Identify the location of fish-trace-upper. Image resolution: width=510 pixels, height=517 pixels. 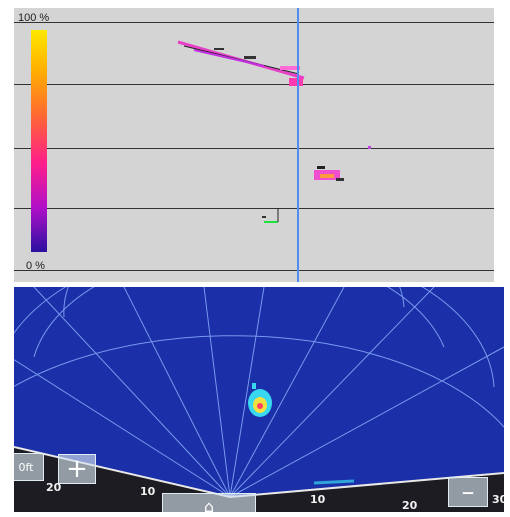
(241, 63).